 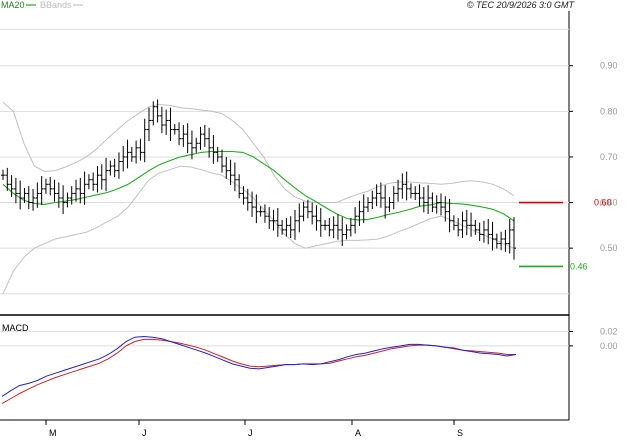 I want to click on bbands-legend-label: BBands, so click(x=56, y=5).